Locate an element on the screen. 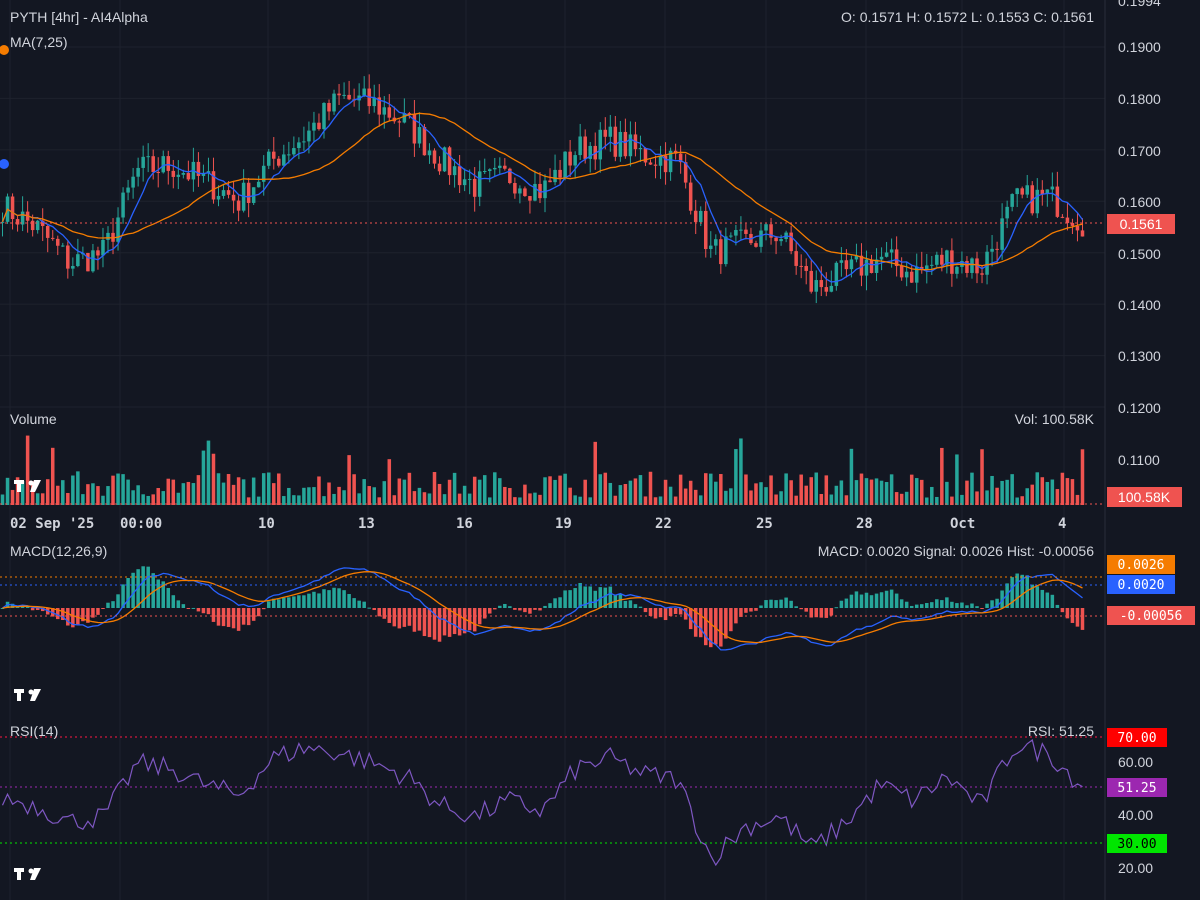  macd-label: MACD(12,26,9) is located at coordinates (58, 551).